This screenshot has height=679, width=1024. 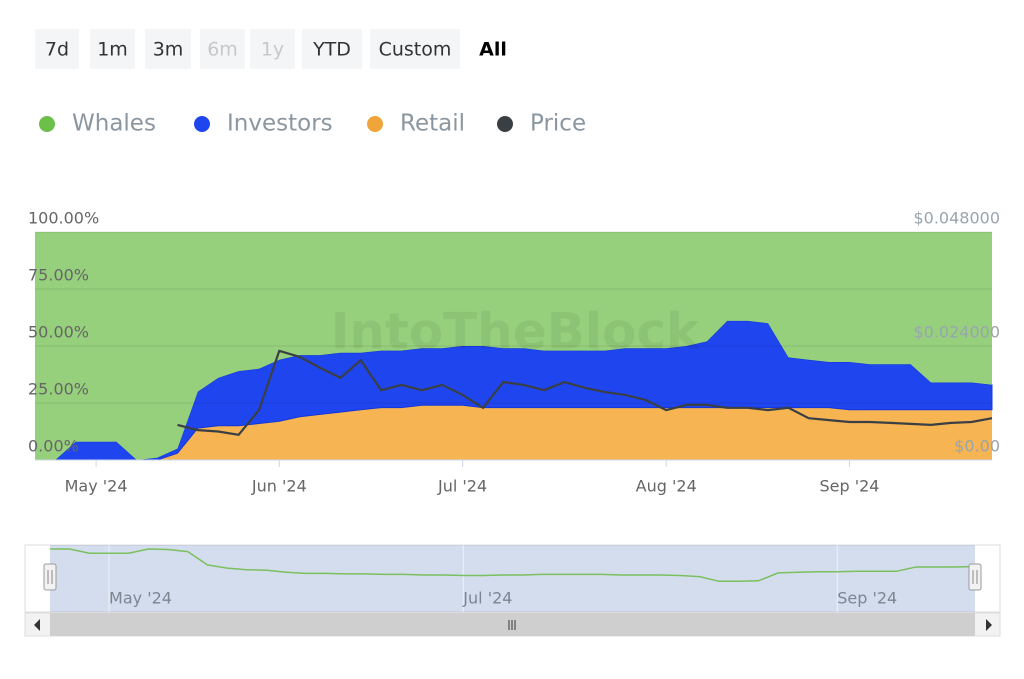 I want to click on range-button-label: YTD, so click(x=331, y=50).